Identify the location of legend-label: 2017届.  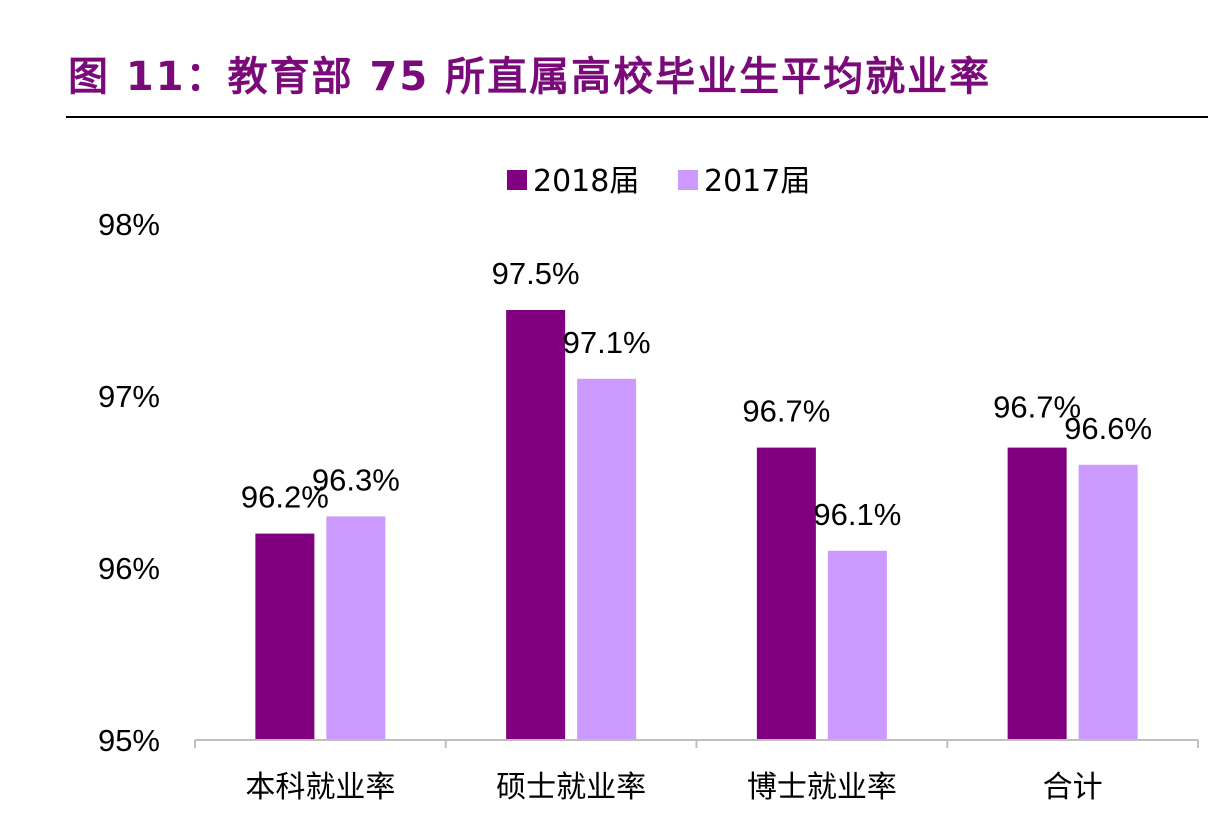
(757, 181).